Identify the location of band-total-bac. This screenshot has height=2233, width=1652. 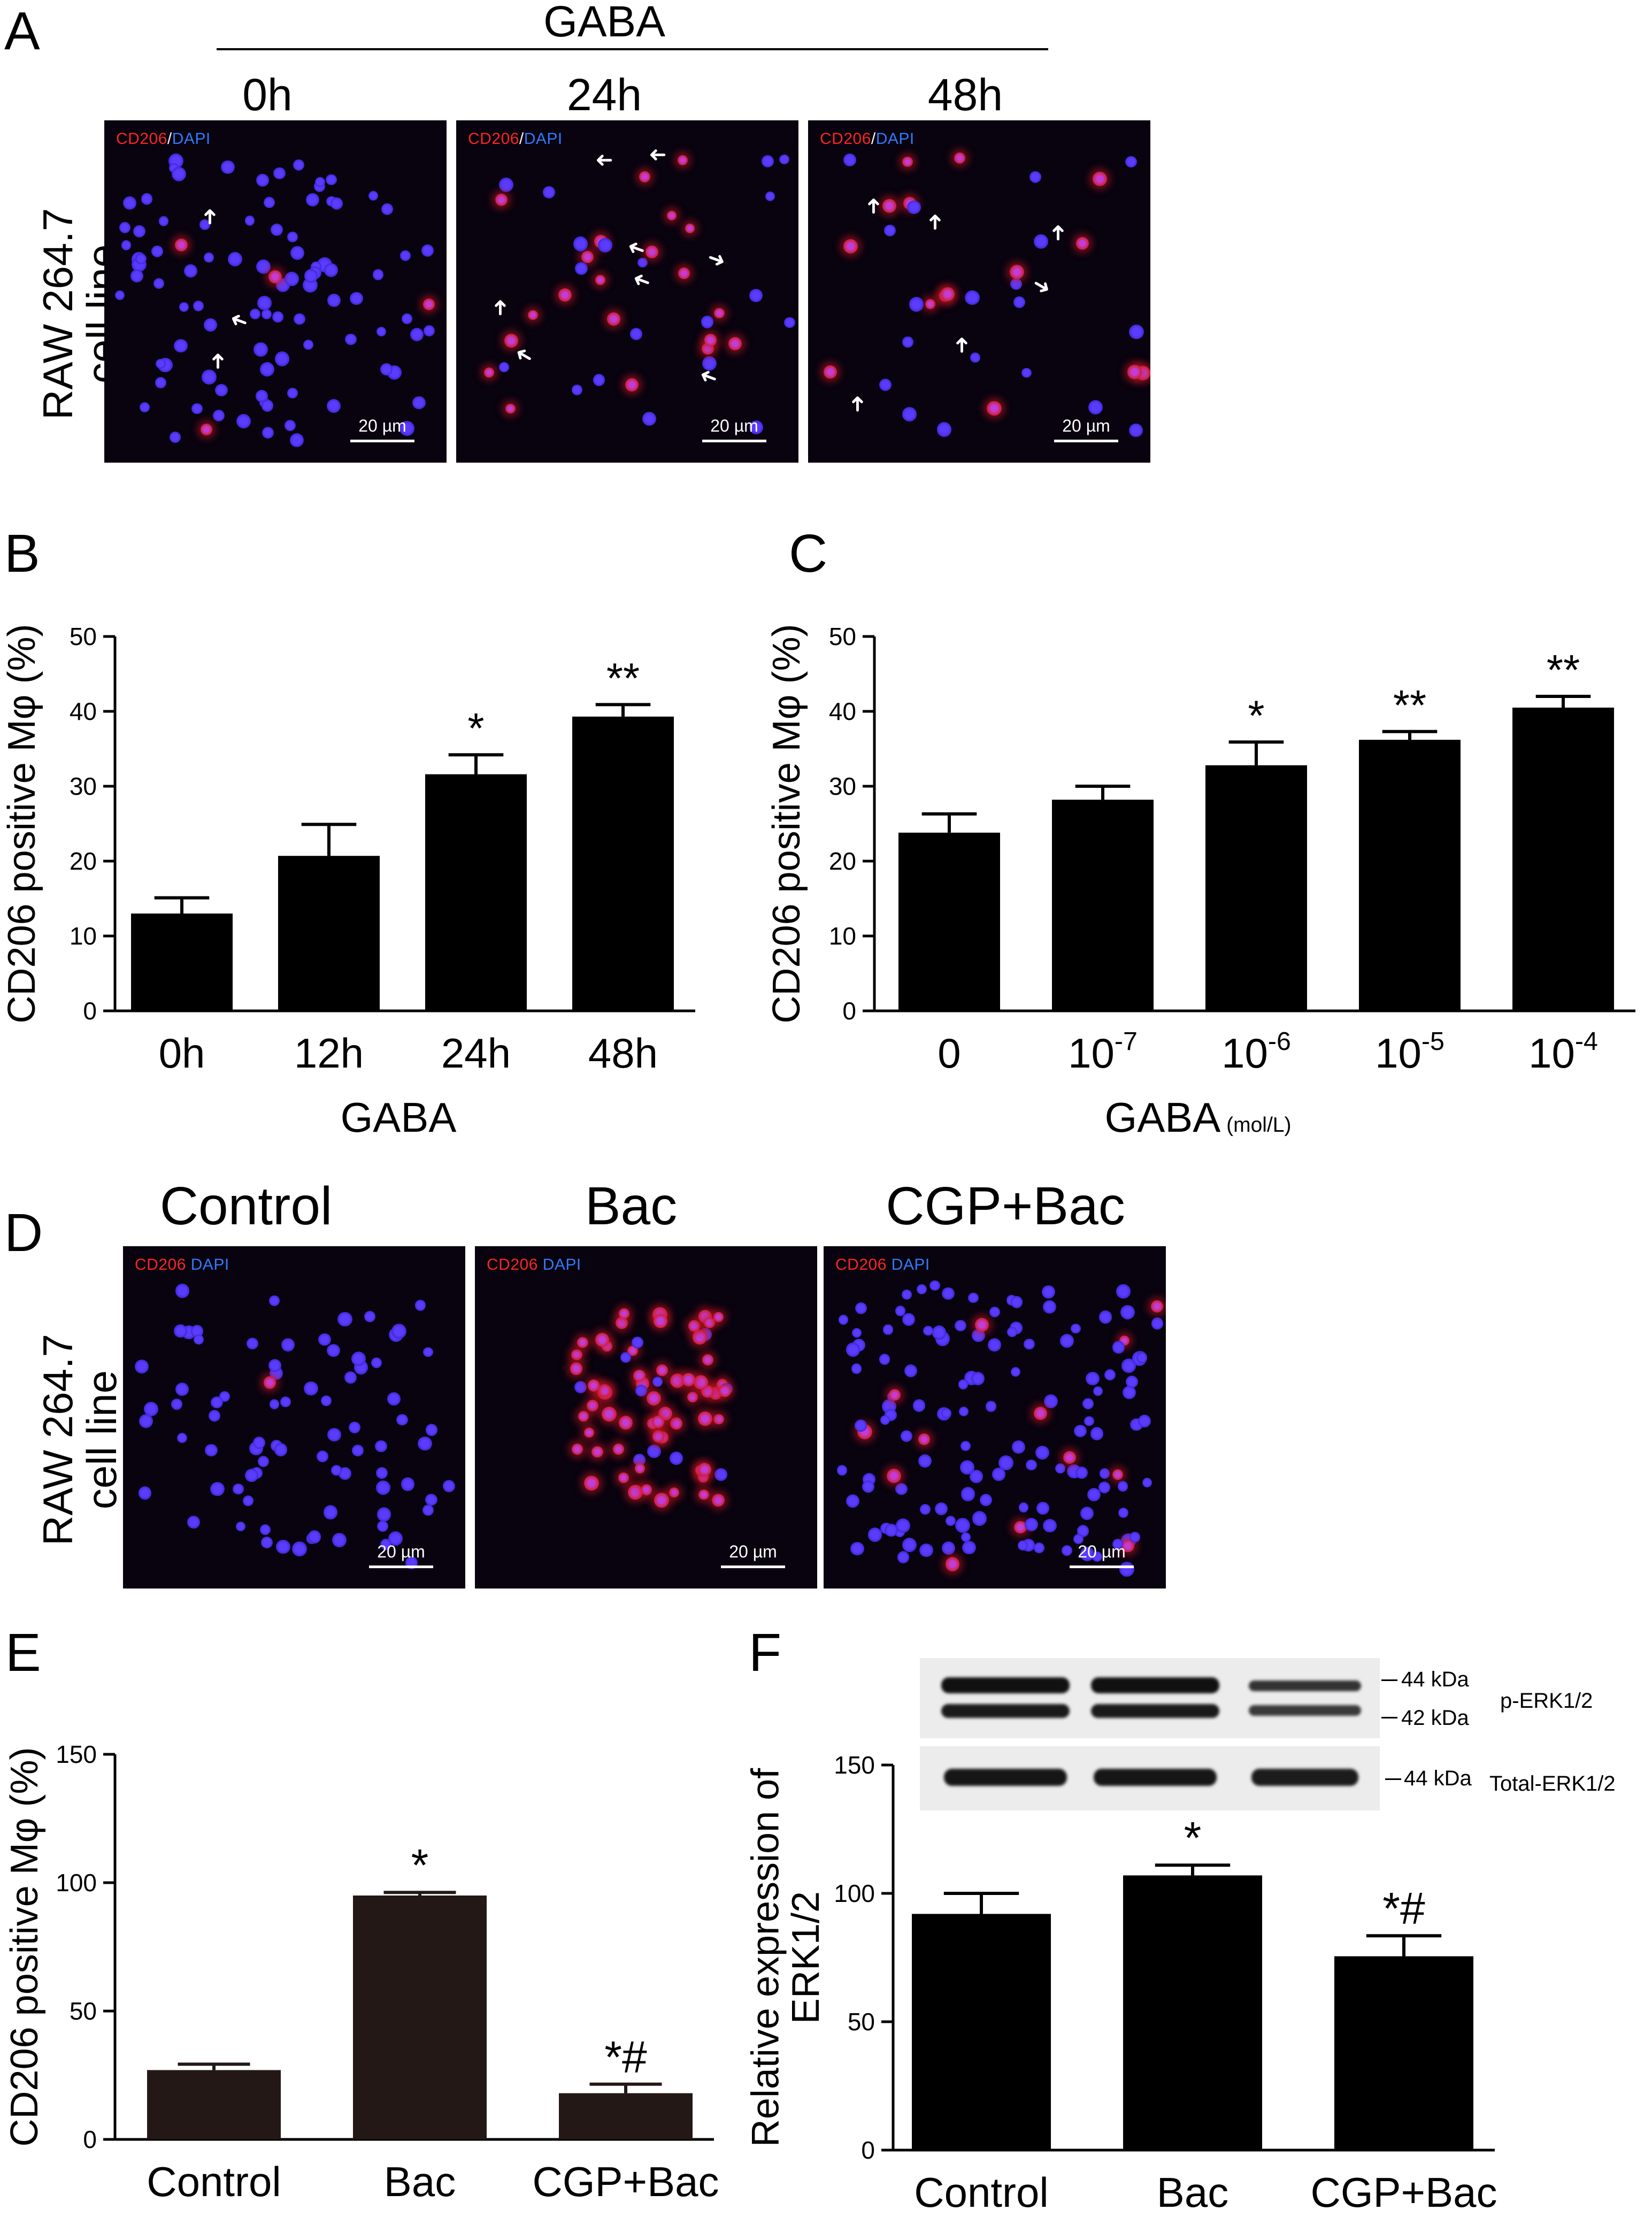
(1155, 1777).